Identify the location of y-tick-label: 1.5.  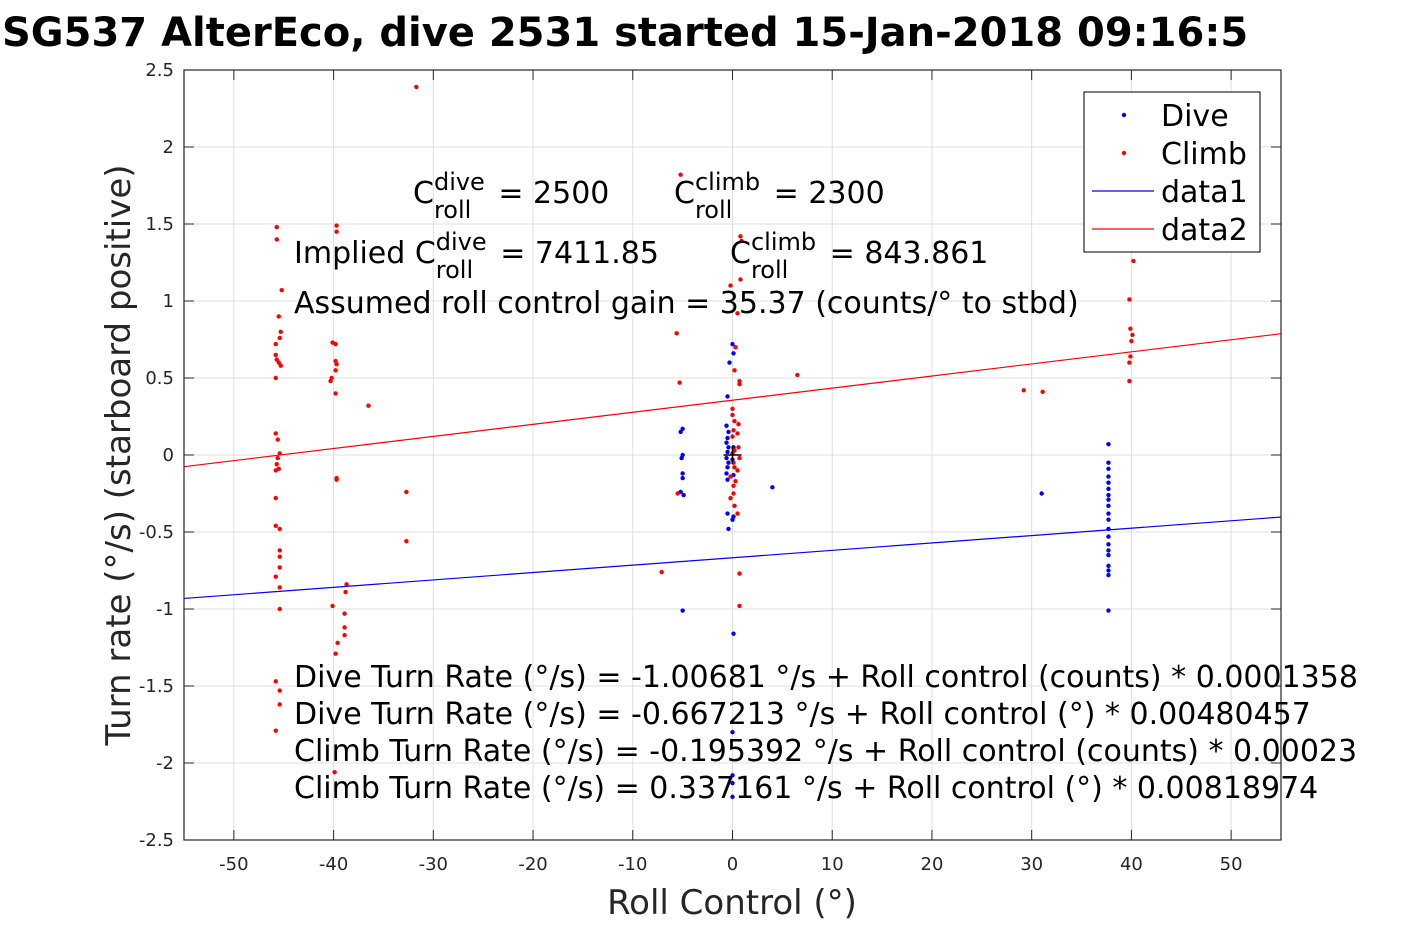
(159, 224).